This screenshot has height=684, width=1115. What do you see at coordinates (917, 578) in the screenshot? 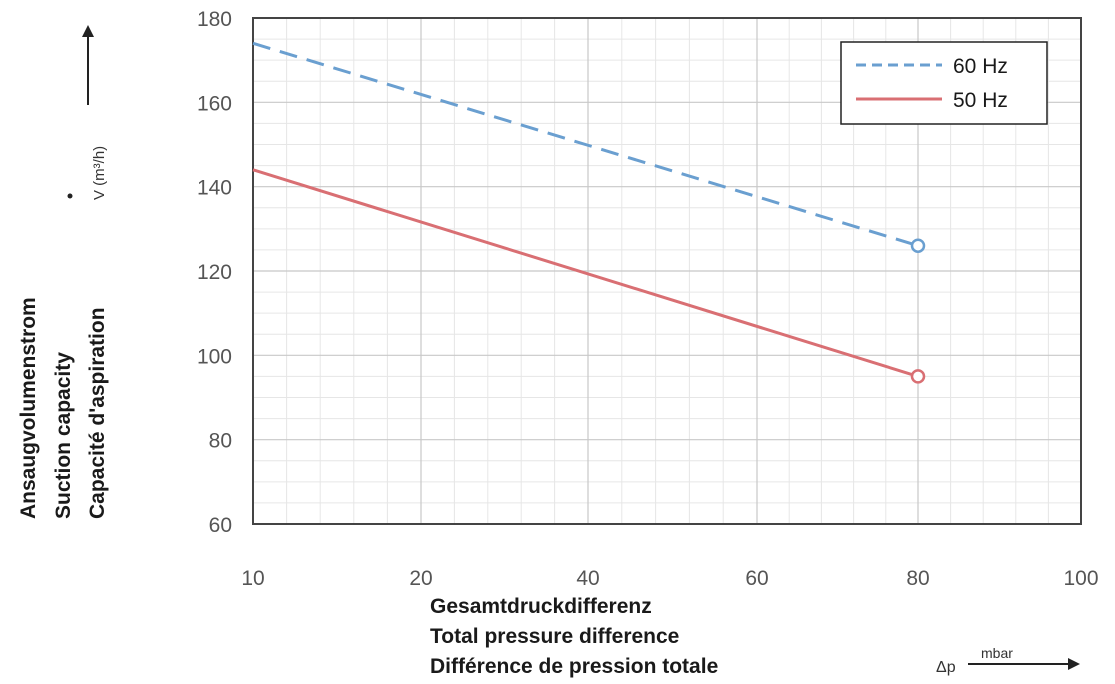
I see `x-tick-label: 80` at bounding box center [917, 578].